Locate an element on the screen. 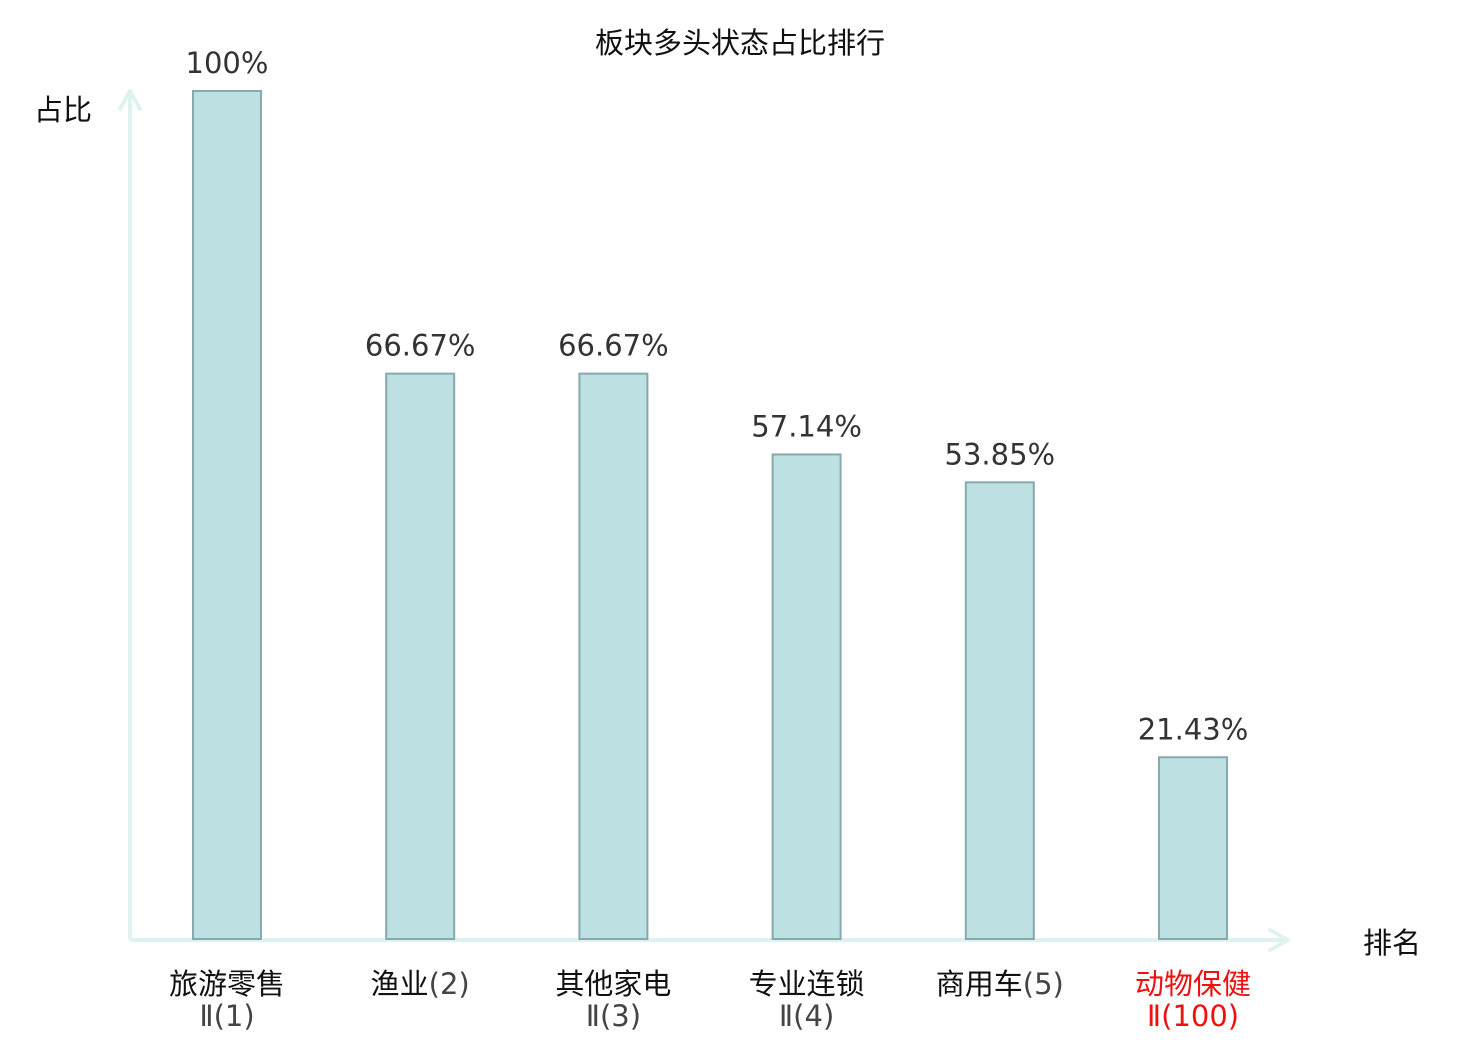  category-rank-line: Ⅱ(1) is located at coordinates (226, 1016).